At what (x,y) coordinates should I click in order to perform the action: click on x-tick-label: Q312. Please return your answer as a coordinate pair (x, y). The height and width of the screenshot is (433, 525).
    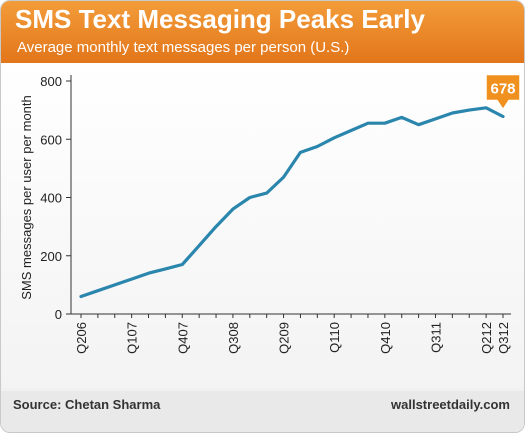
    Looking at the image, I should click on (503, 338).